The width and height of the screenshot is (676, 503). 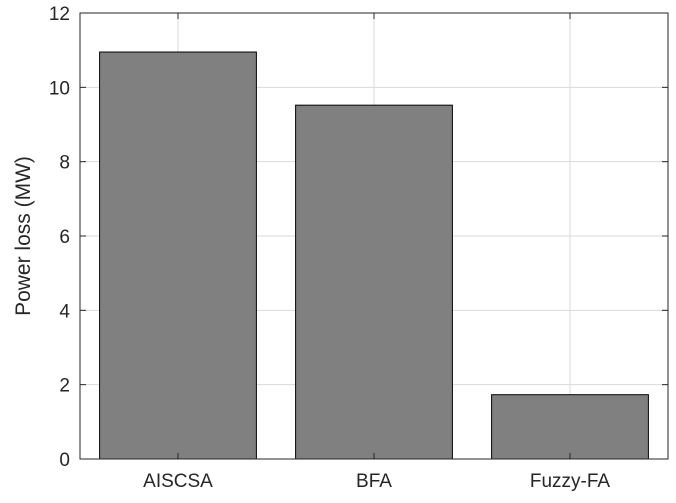 I want to click on bar-fuzzy-fa, so click(x=570, y=427).